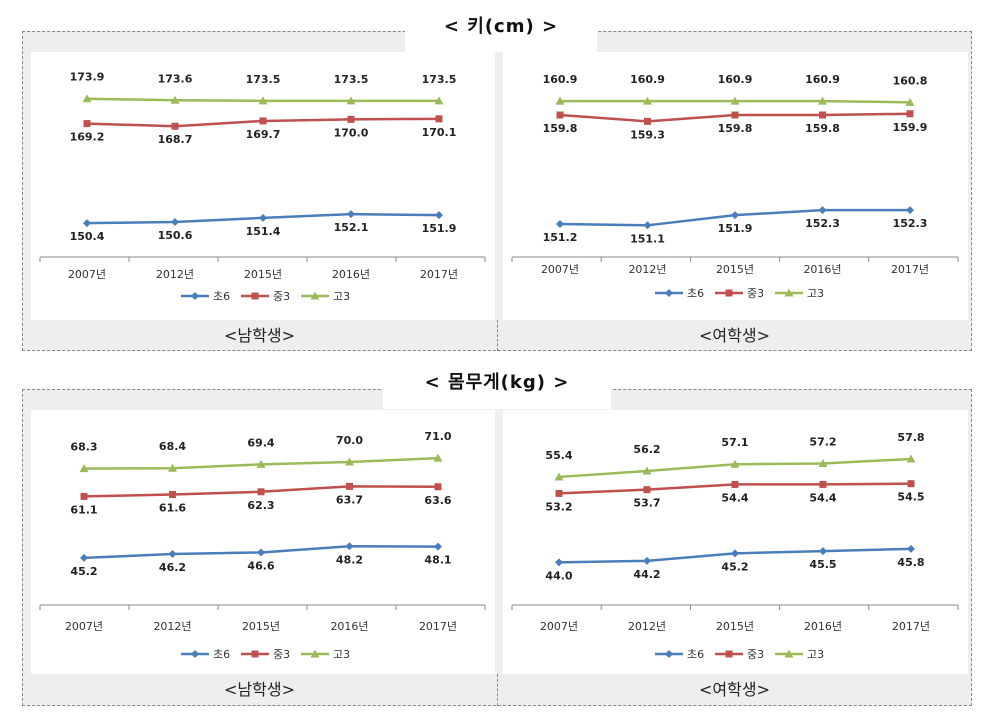 Image resolution: width=1002 pixels, height=728 pixels. Describe the element at coordinates (437, 500) in the screenshot. I see `data-label: 63.6` at that location.